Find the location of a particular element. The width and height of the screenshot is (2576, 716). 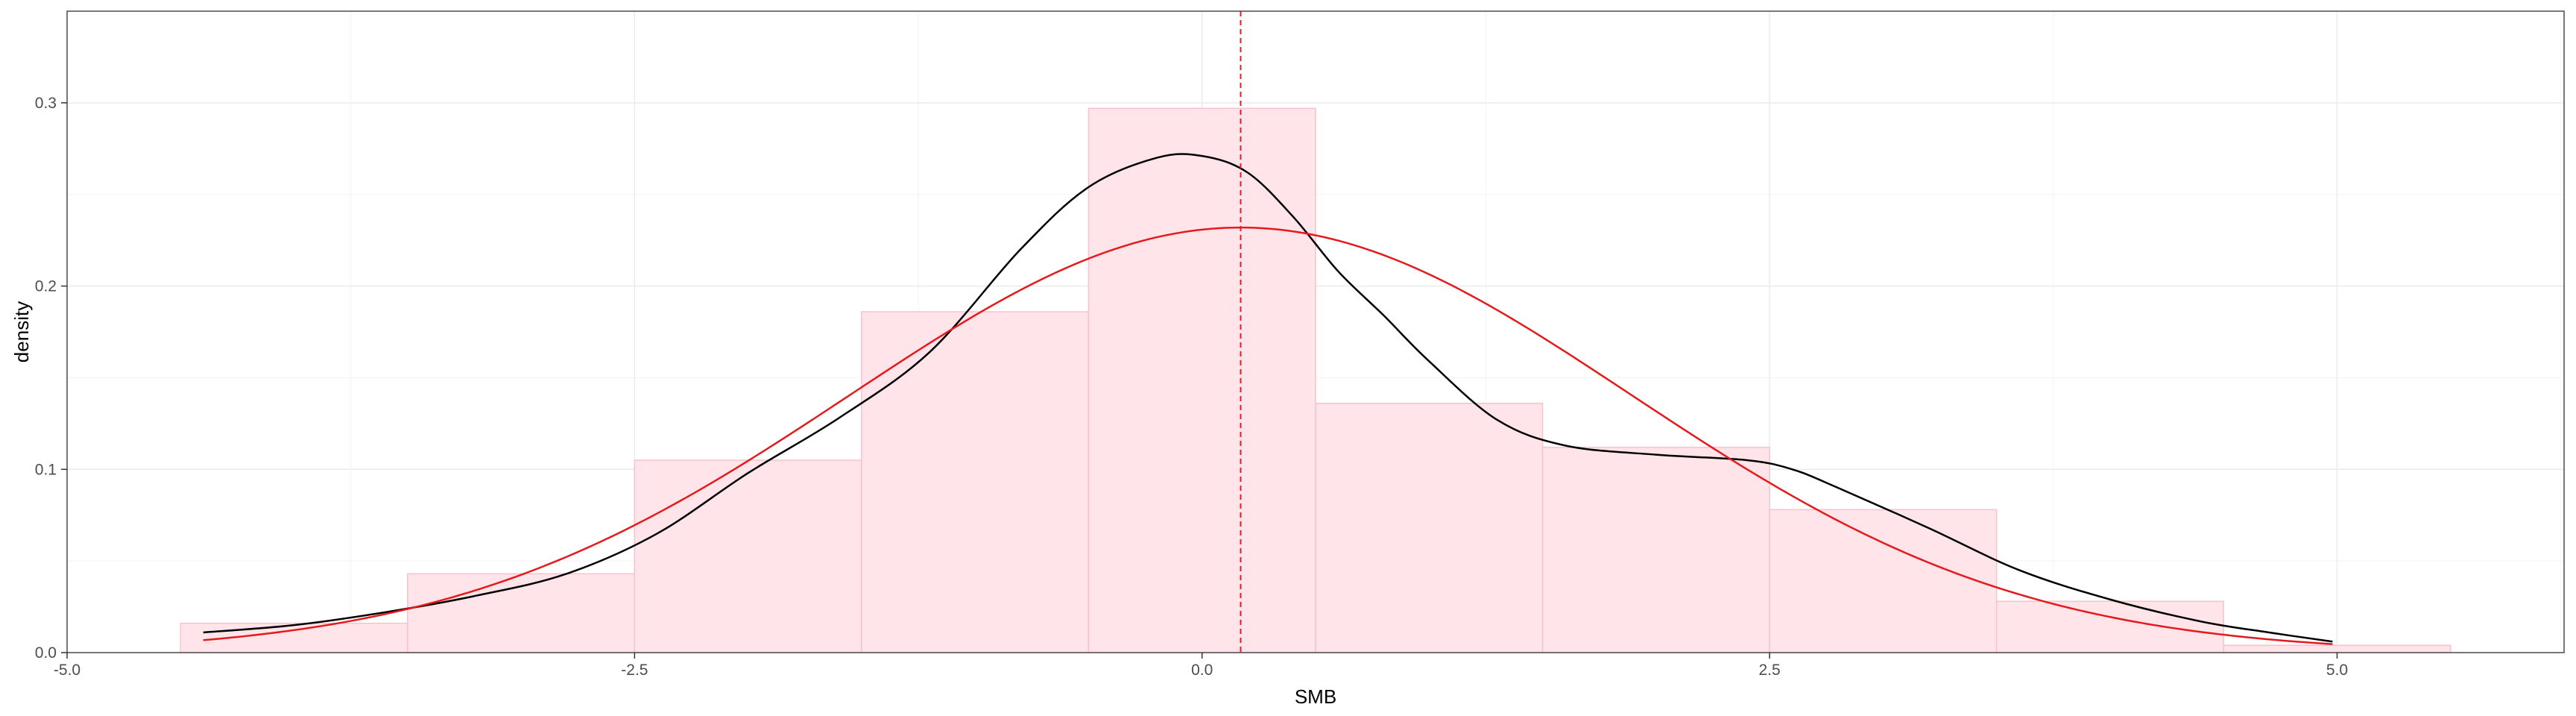

y-tick-label: 0.0 is located at coordinates (46, 653).